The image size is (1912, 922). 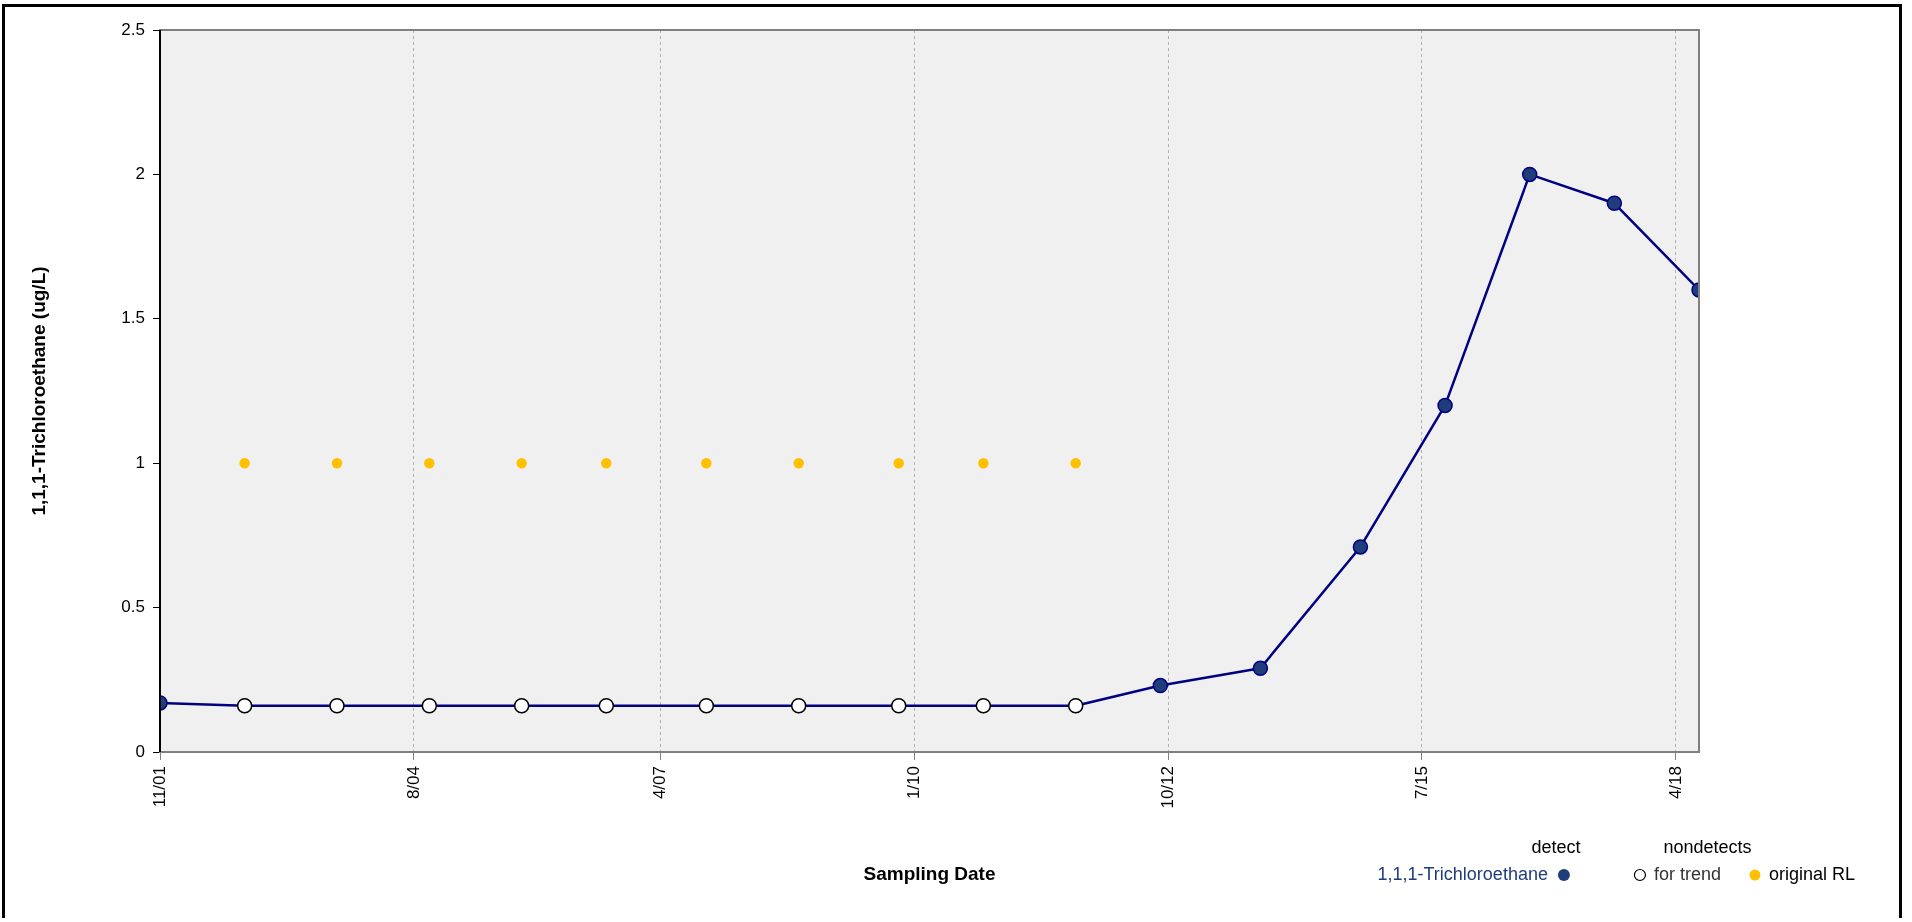 What do you see at coordinates (913, 783) in the screenshot?
I see `x-tick-label: 1/10` at bounding box center [913, 783].